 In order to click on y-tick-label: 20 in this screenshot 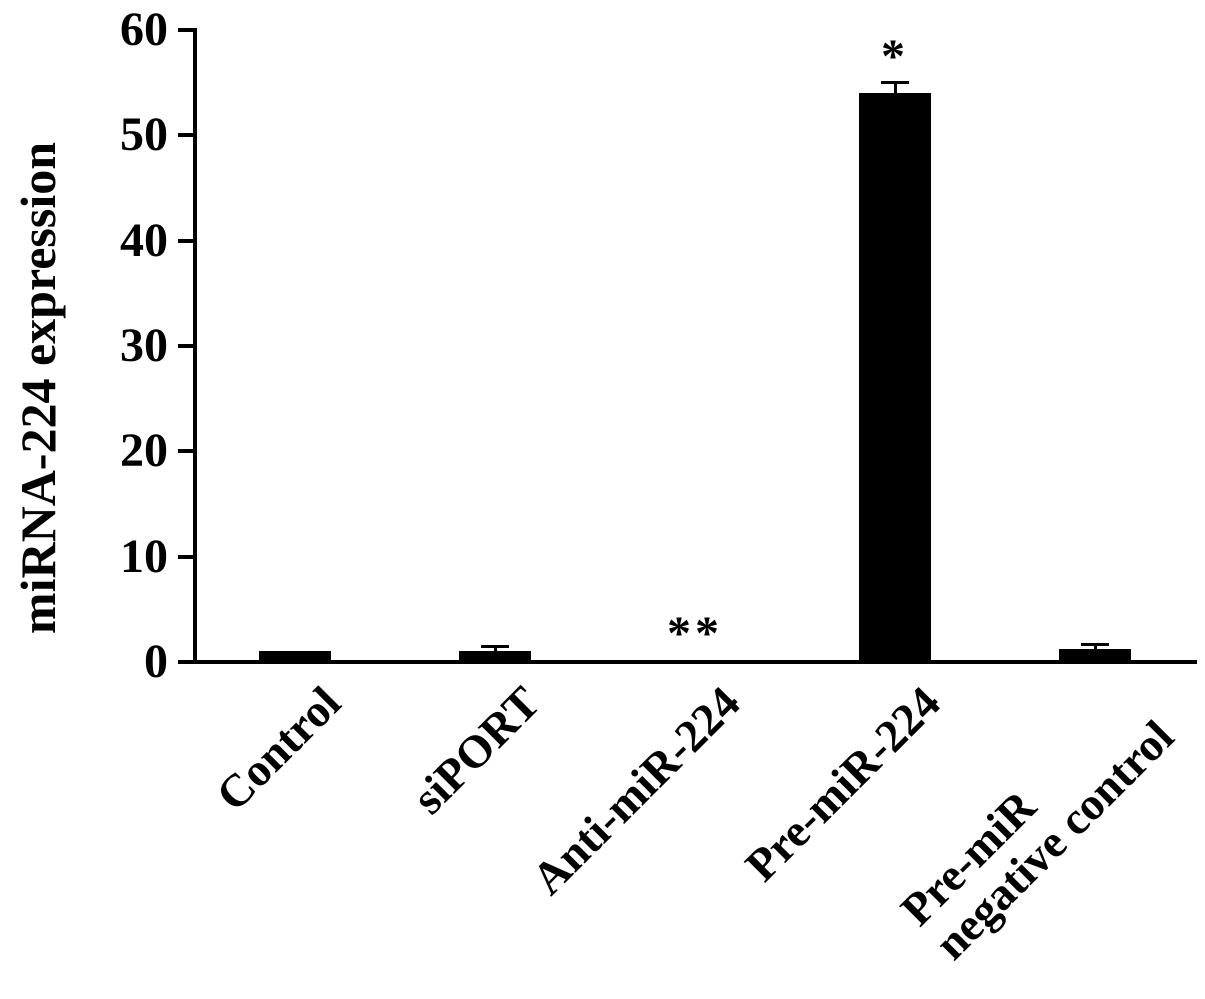, I will do `click(144, 451)`.